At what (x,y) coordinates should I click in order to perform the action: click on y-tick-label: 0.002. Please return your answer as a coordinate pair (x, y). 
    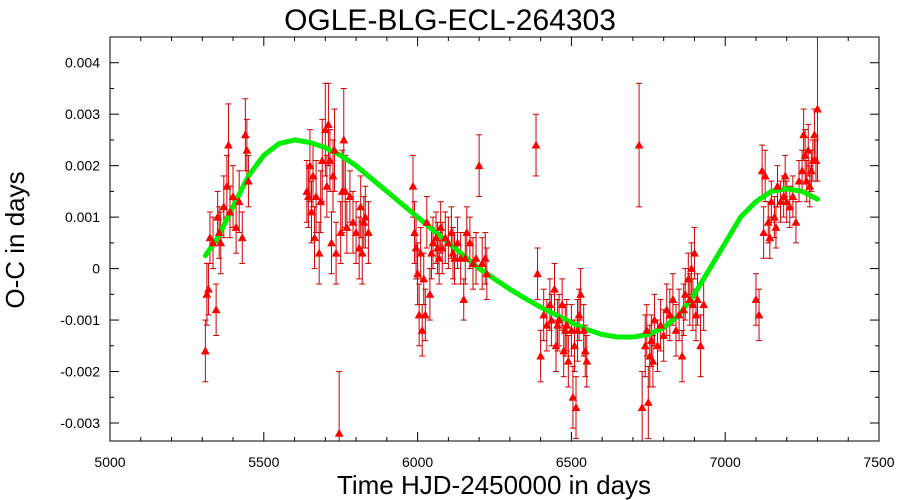
    Looking at the image, I should click on (82, 166).